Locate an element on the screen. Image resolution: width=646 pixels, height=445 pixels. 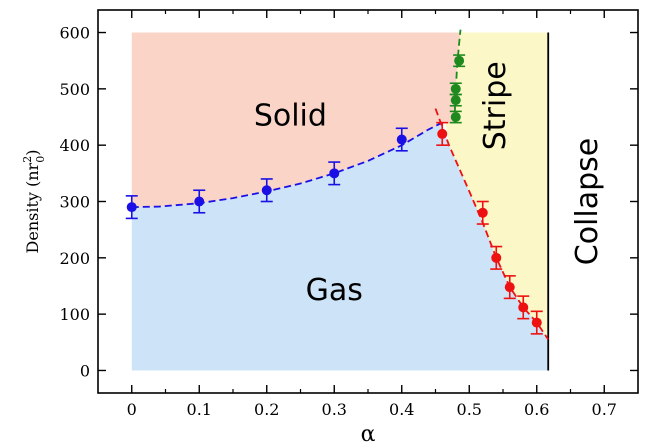
x-axis-title: α is located at coordinates (368, 433).